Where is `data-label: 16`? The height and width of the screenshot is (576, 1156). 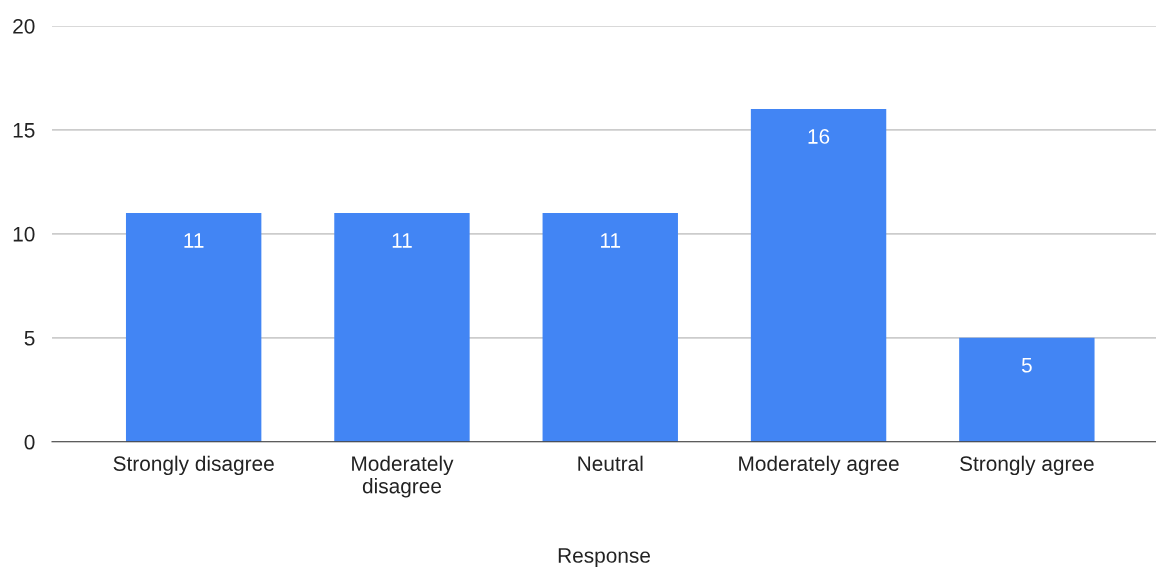
data-label: 16 is located at coordinates (819, 136).